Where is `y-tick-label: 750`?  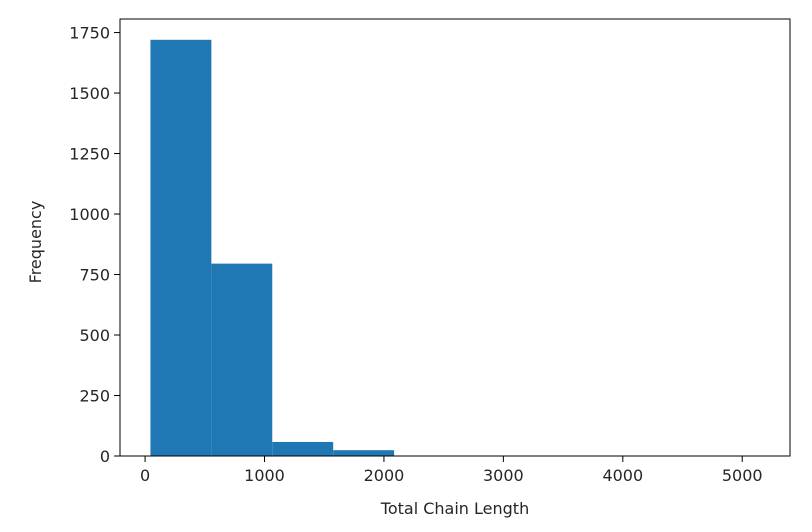
y-tick-label: 750 is located at coordinates (94, 275).